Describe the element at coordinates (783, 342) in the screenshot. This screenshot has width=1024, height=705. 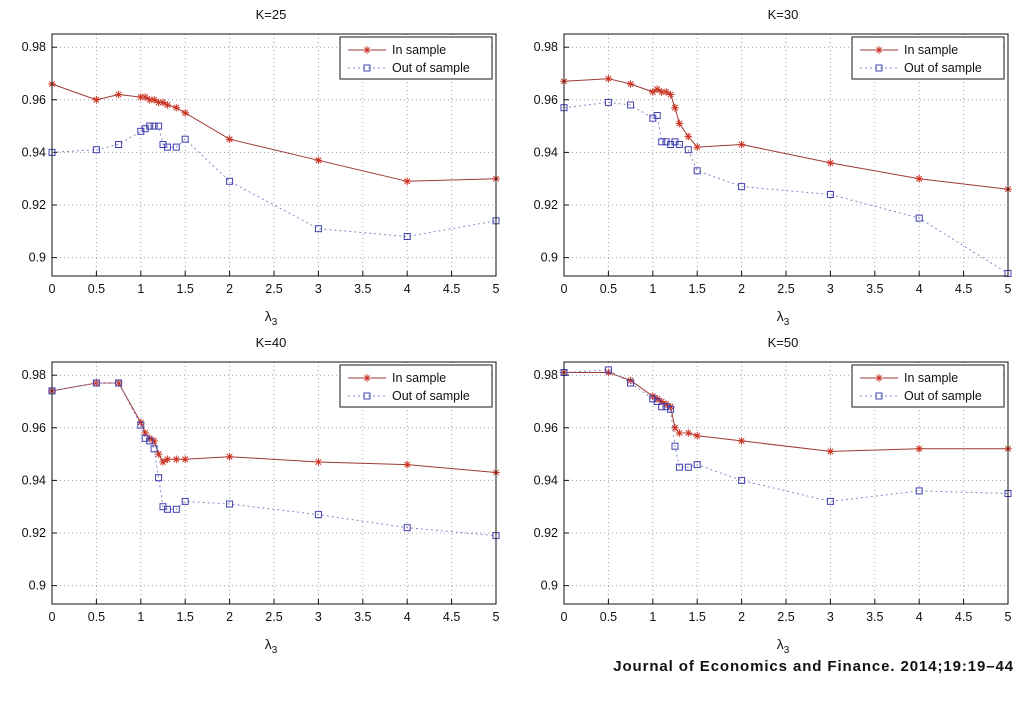
I see `chart-title: K=50` at that location.